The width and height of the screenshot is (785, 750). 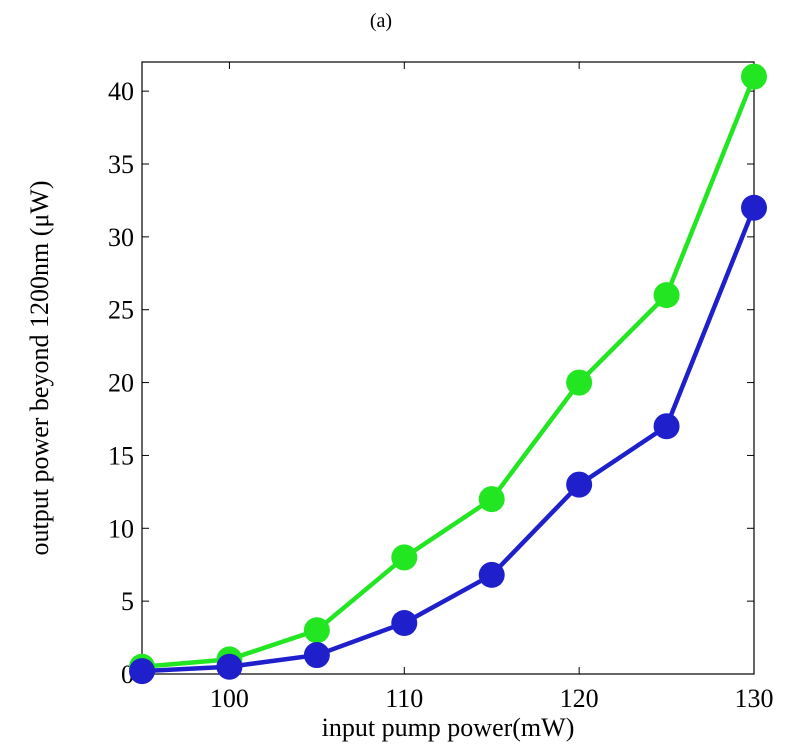 I want to click on x-tick-label: 100, so click(x=229, y=698).